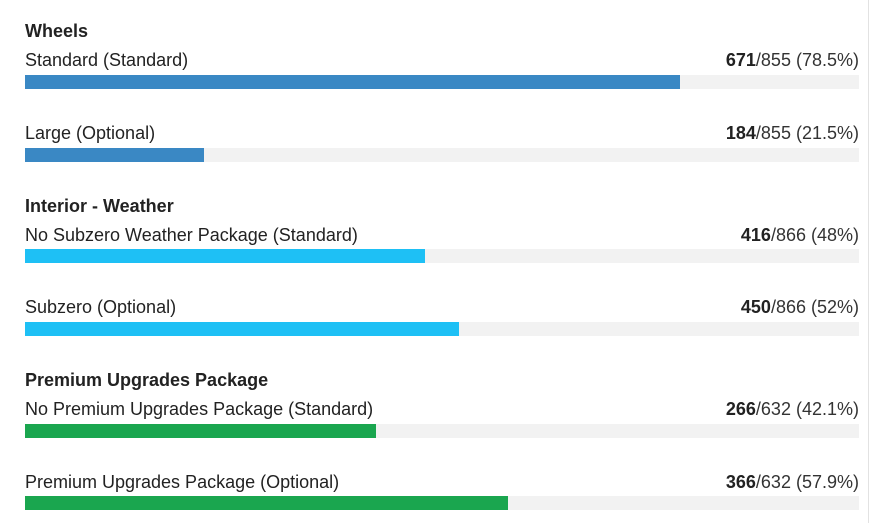 The image size is (885, 523). What do you see at coordinates (824, 60) in the screenshot?
I see `option-percent: (78.5%)` at bounding box center [824, 60].